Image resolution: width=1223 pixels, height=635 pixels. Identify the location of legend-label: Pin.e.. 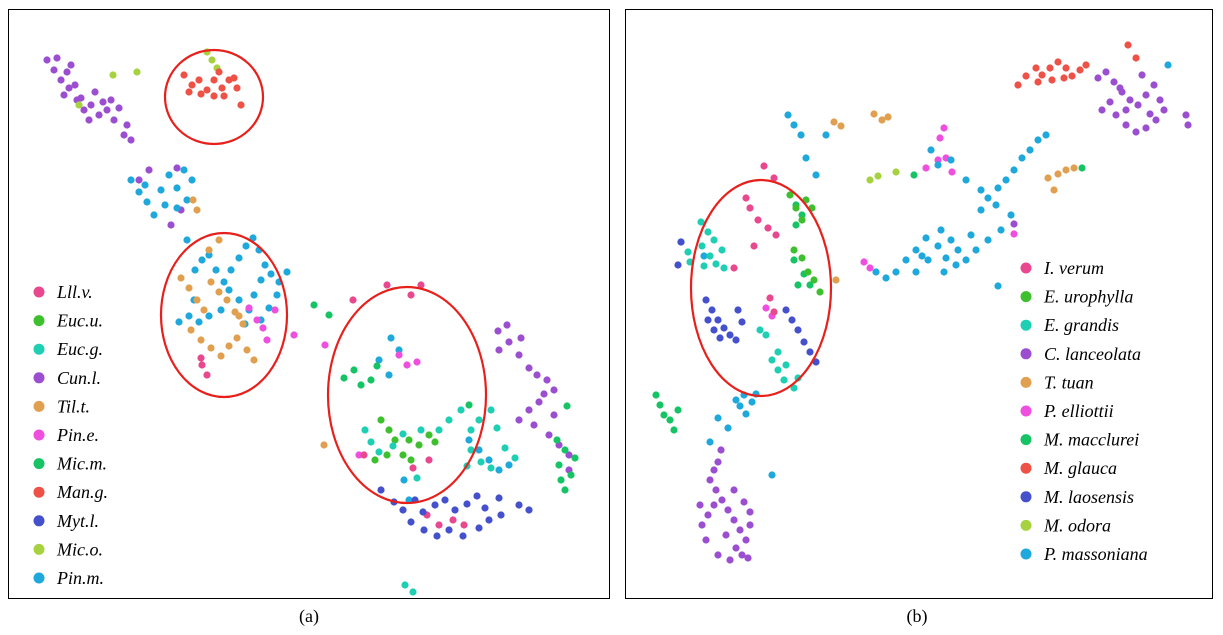
(77, 435).